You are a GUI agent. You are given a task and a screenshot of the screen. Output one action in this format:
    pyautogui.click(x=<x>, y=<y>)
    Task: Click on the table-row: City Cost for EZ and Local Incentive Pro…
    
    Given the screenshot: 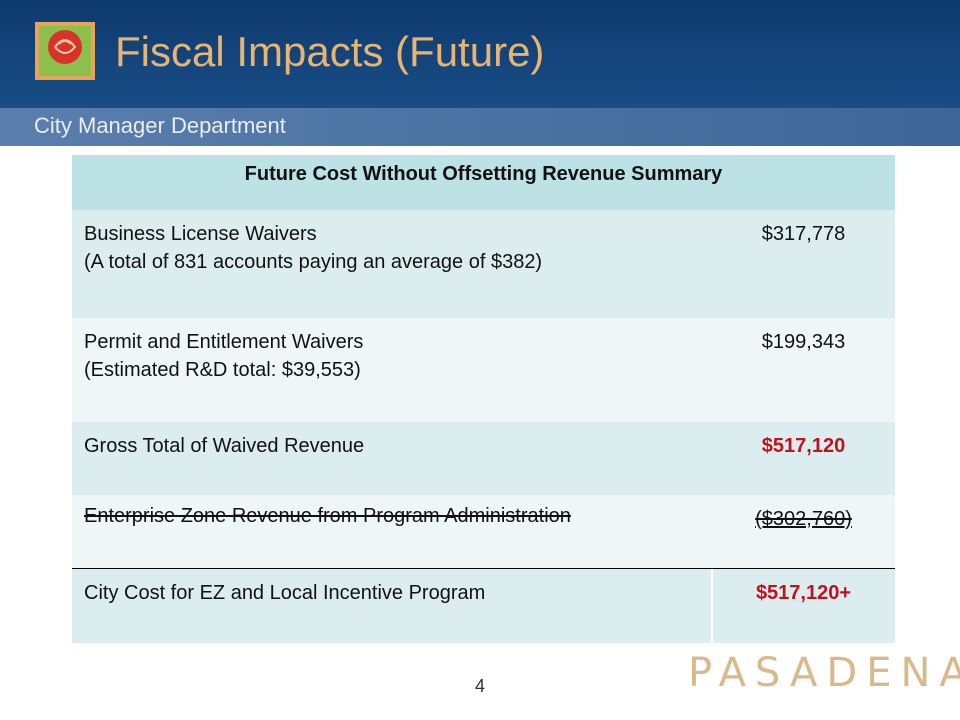 What is the action you would take?
    pyautogui.click(x=483, y=605)
    